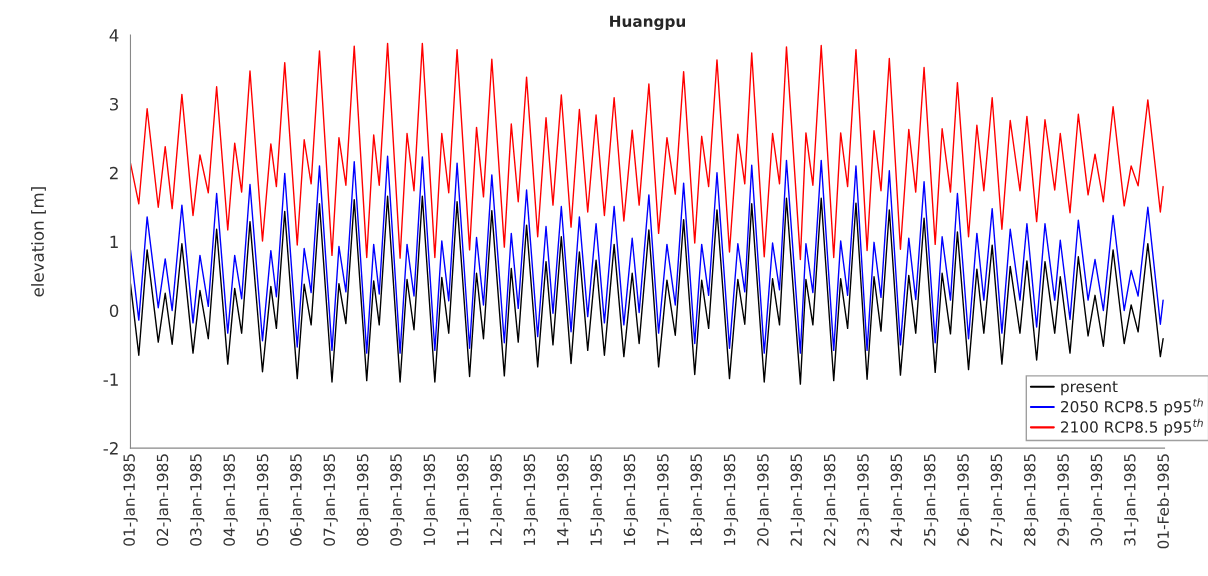 The image size is (1208, 576). Describe the element at coordinates (697, 500) in the screenshot. I see `x-tick-label: 18-Jan-1985` at that location.